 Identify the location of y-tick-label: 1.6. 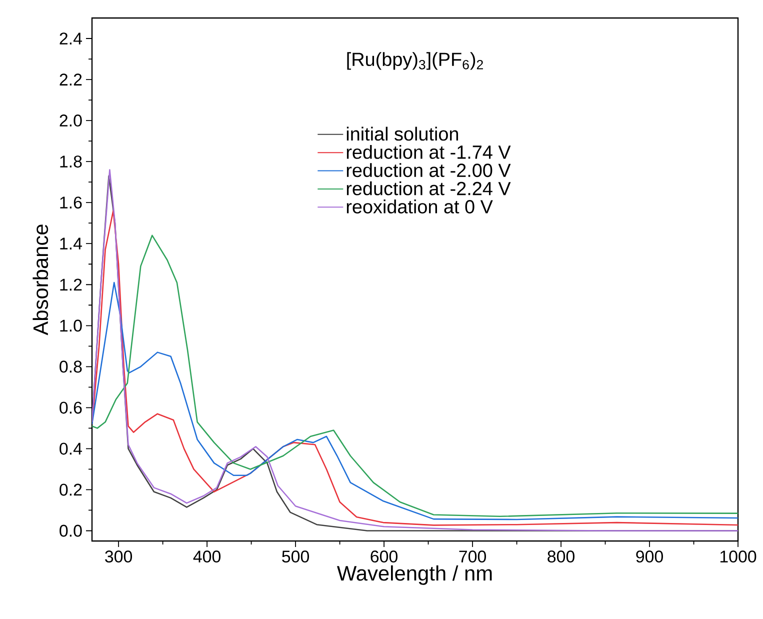
(71, 202).